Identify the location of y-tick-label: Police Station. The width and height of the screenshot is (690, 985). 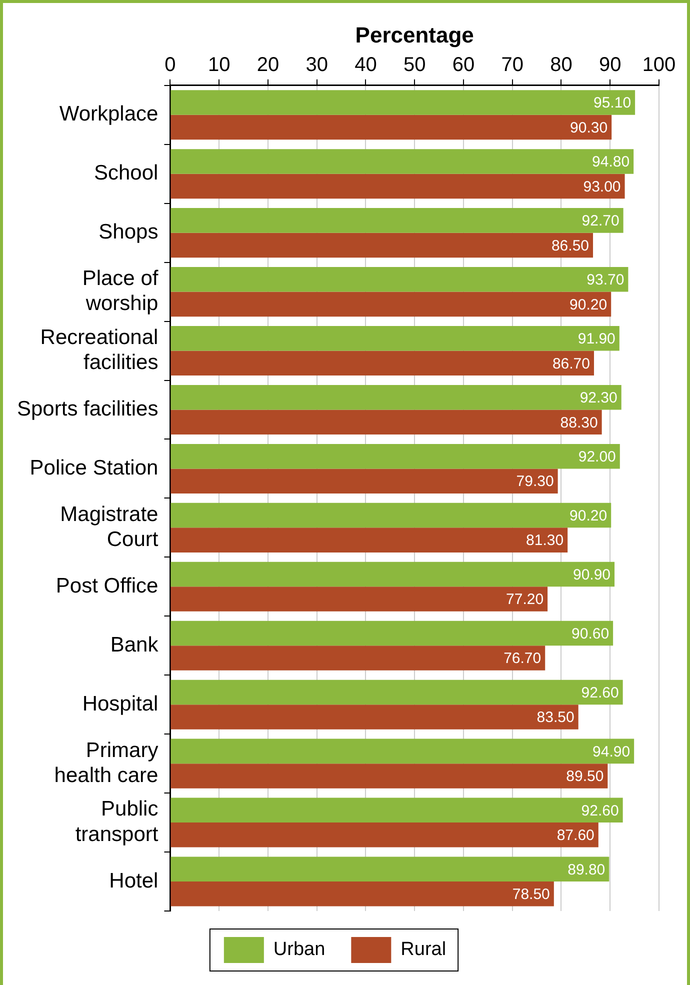
(94, 468).